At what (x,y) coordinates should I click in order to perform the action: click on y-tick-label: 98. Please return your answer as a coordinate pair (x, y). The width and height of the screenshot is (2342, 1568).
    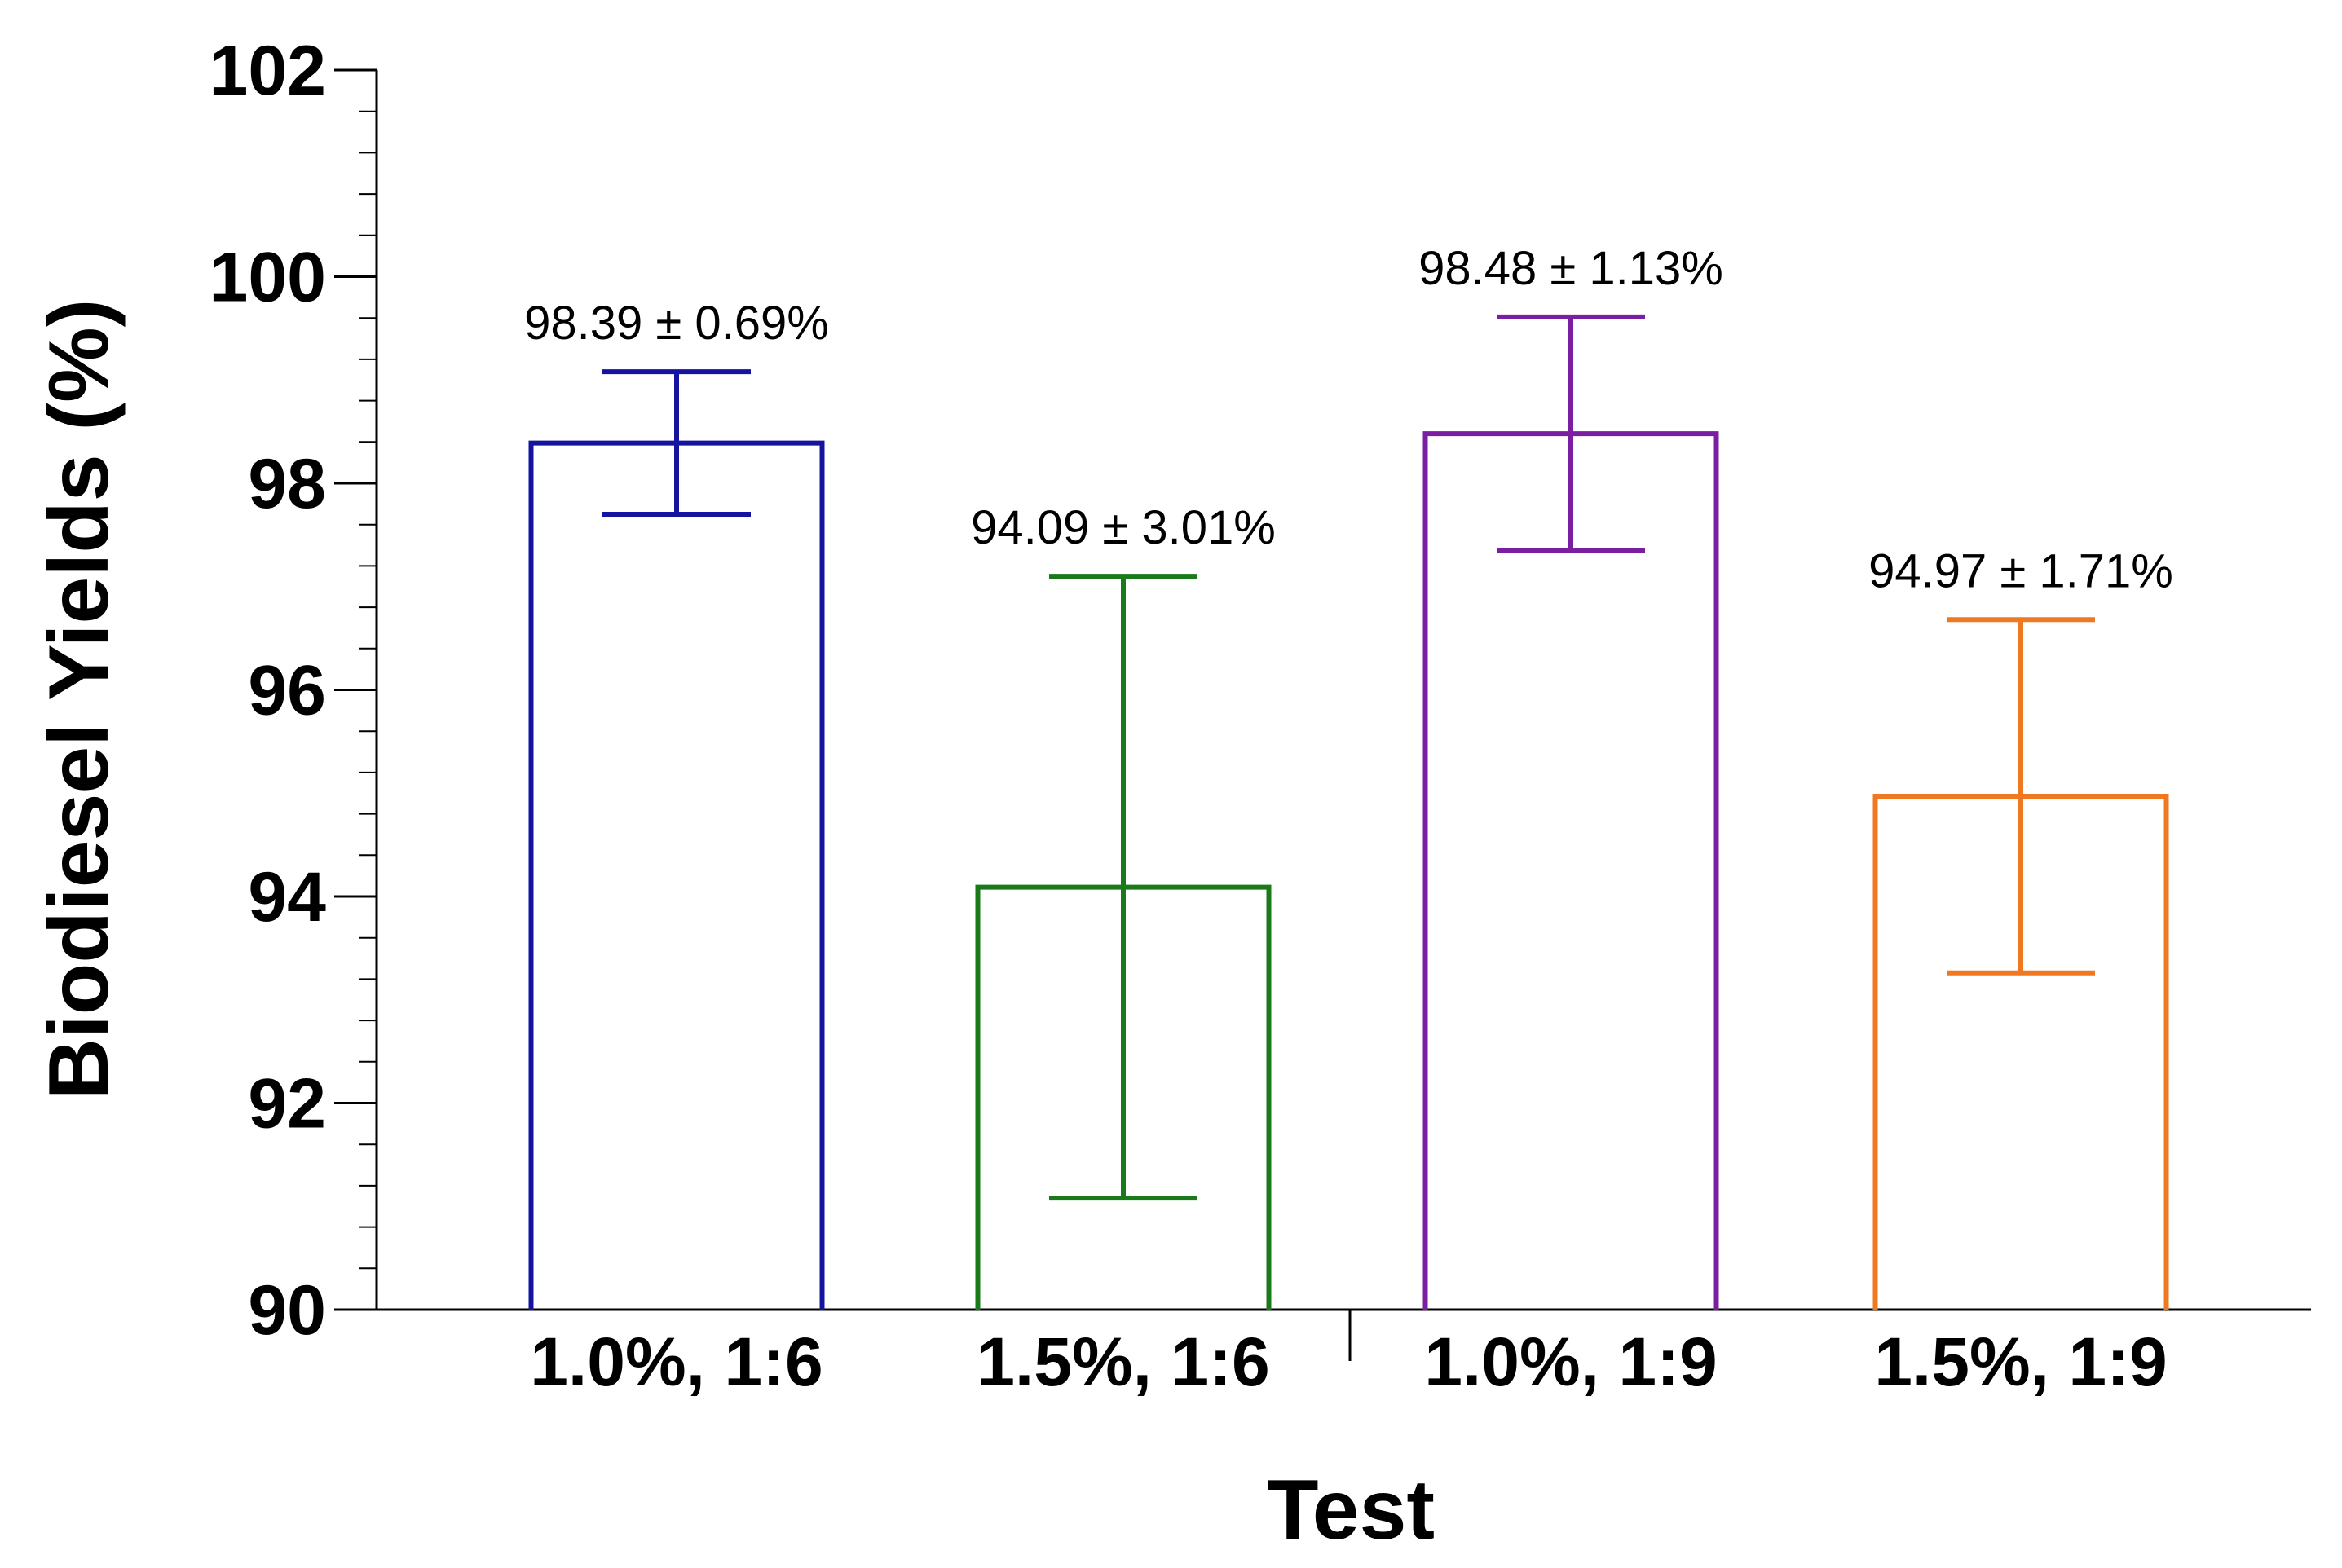
    Looking at the image, I should click on (287, 484).